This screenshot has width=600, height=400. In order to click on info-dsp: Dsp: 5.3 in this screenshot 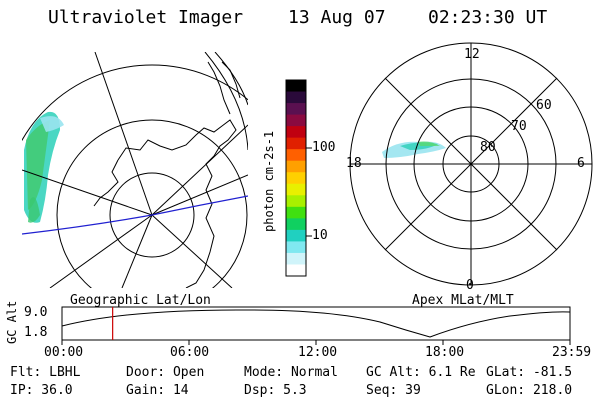, I will do `click(275, 390)`.